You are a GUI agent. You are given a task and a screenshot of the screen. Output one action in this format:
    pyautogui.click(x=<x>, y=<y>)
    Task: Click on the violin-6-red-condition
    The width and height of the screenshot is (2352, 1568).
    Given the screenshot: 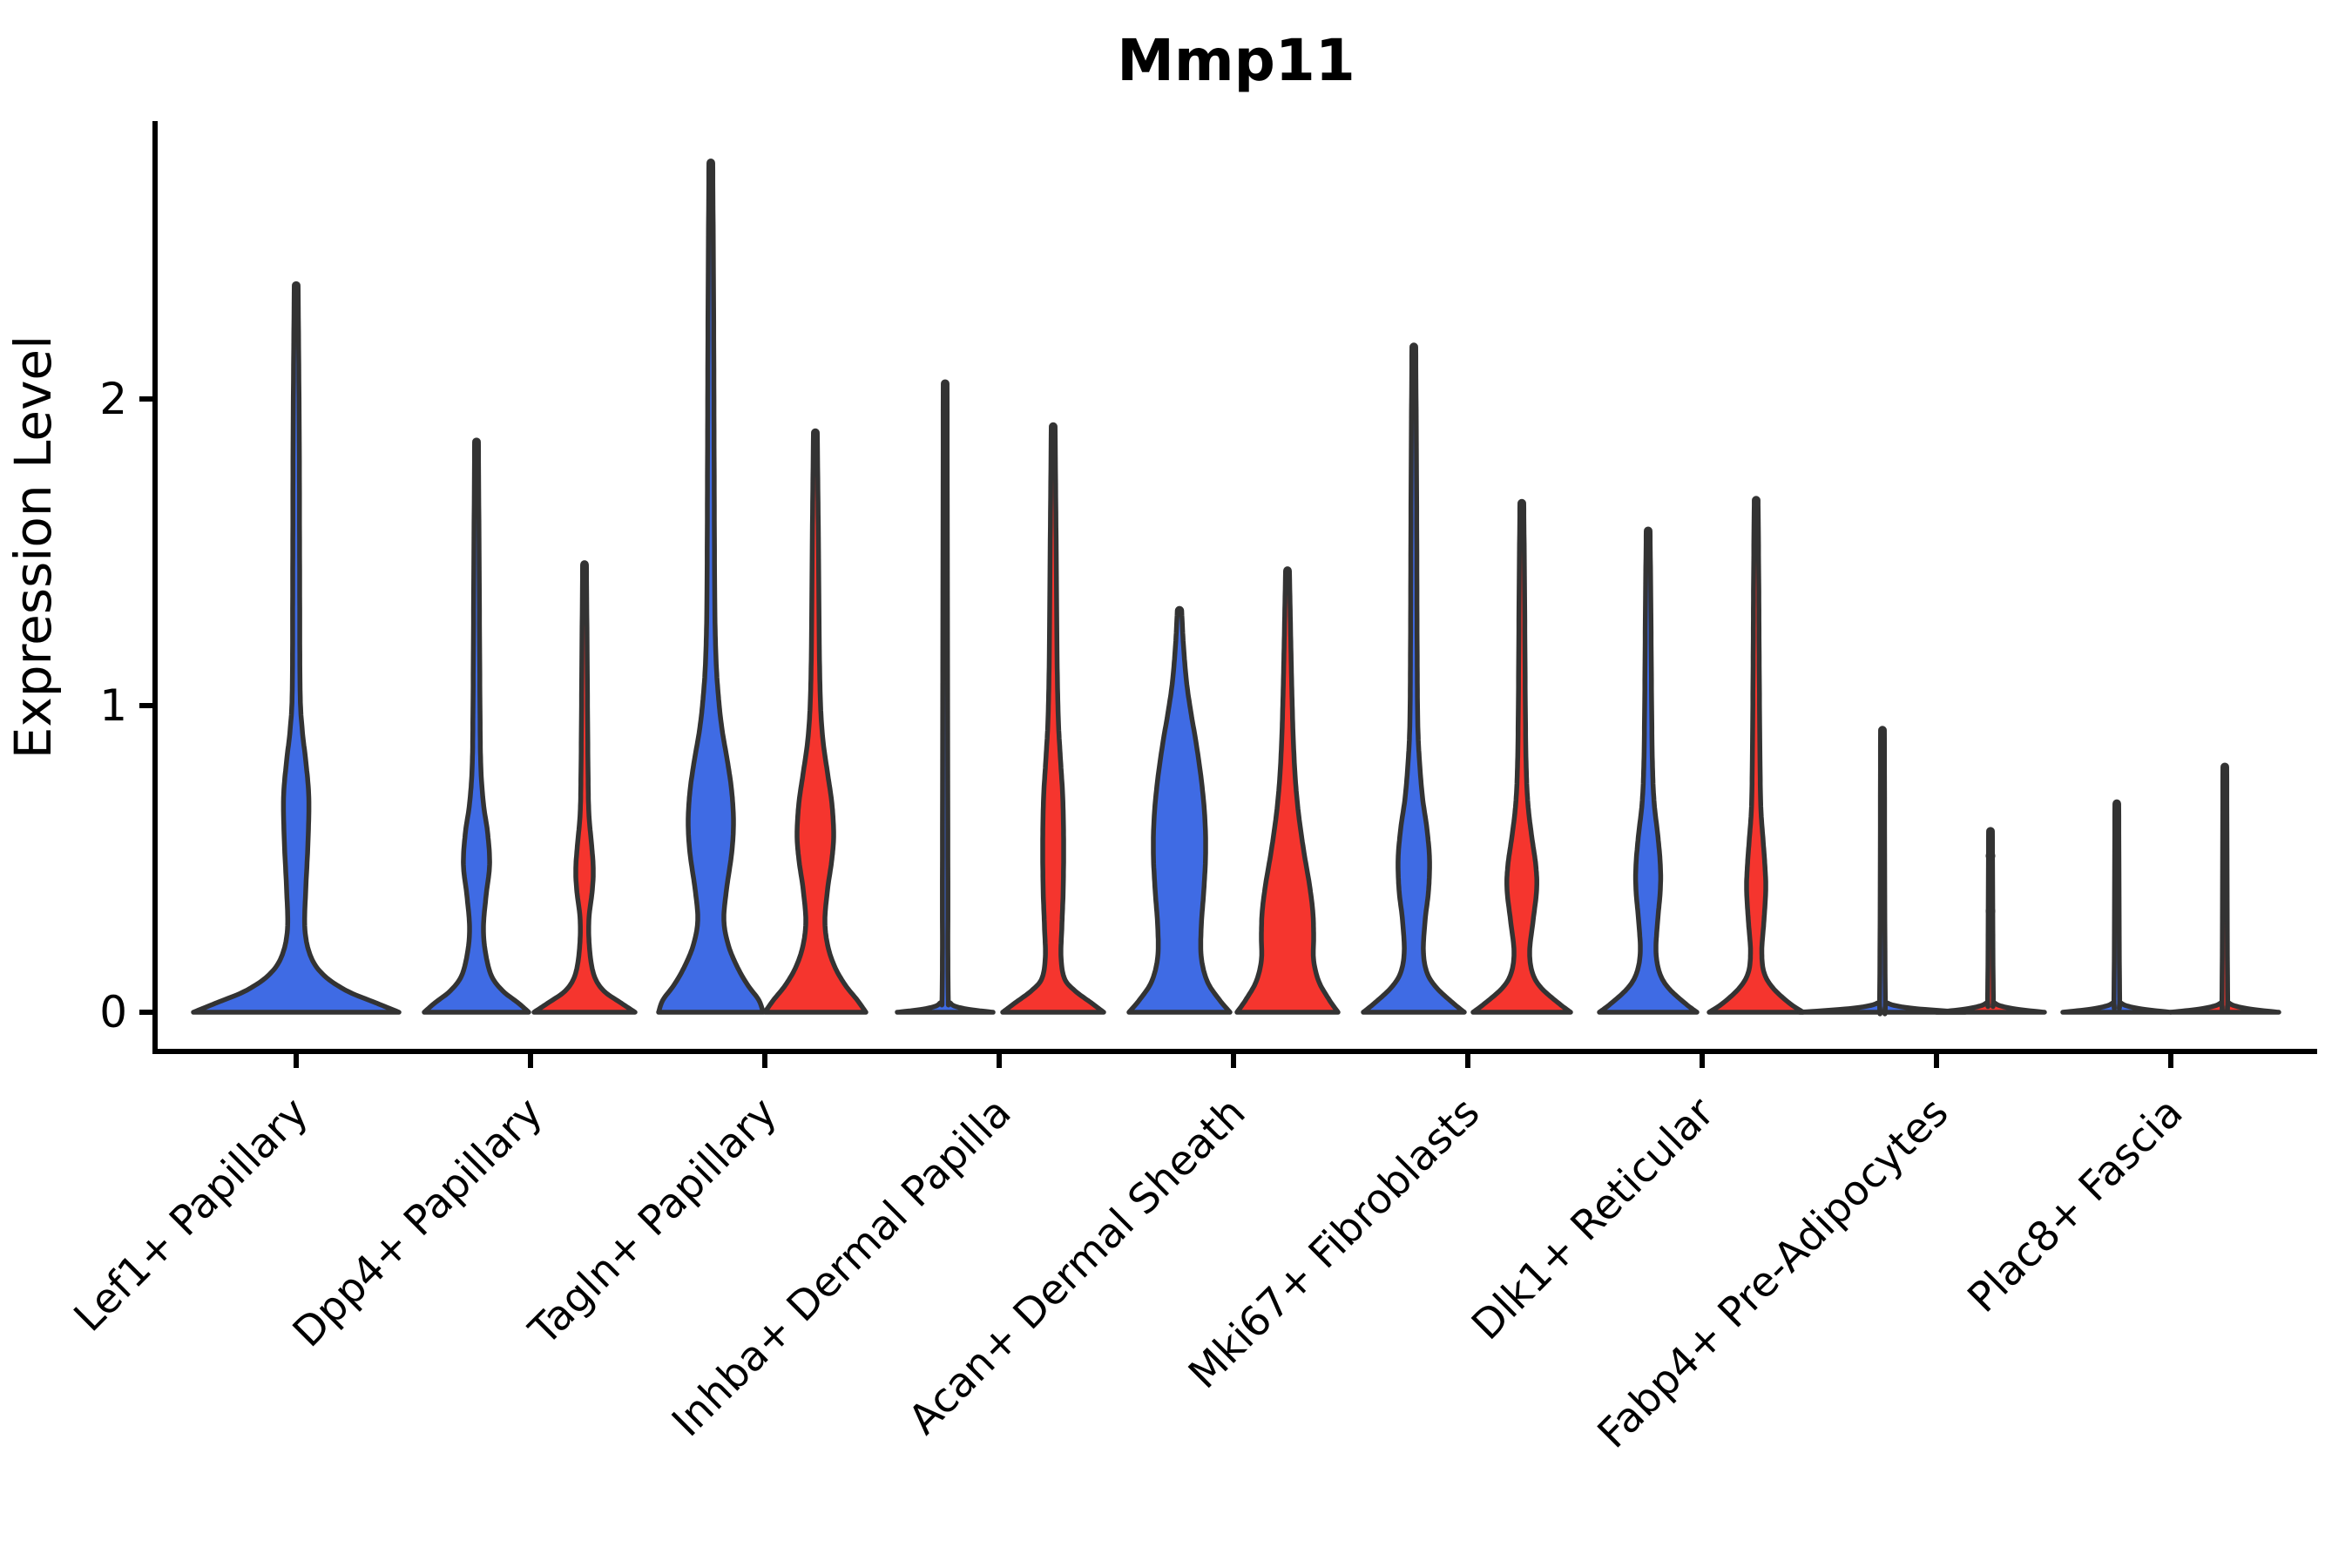 What is the action you would take?
    pyautogui.click(x=1756, y=756)
    